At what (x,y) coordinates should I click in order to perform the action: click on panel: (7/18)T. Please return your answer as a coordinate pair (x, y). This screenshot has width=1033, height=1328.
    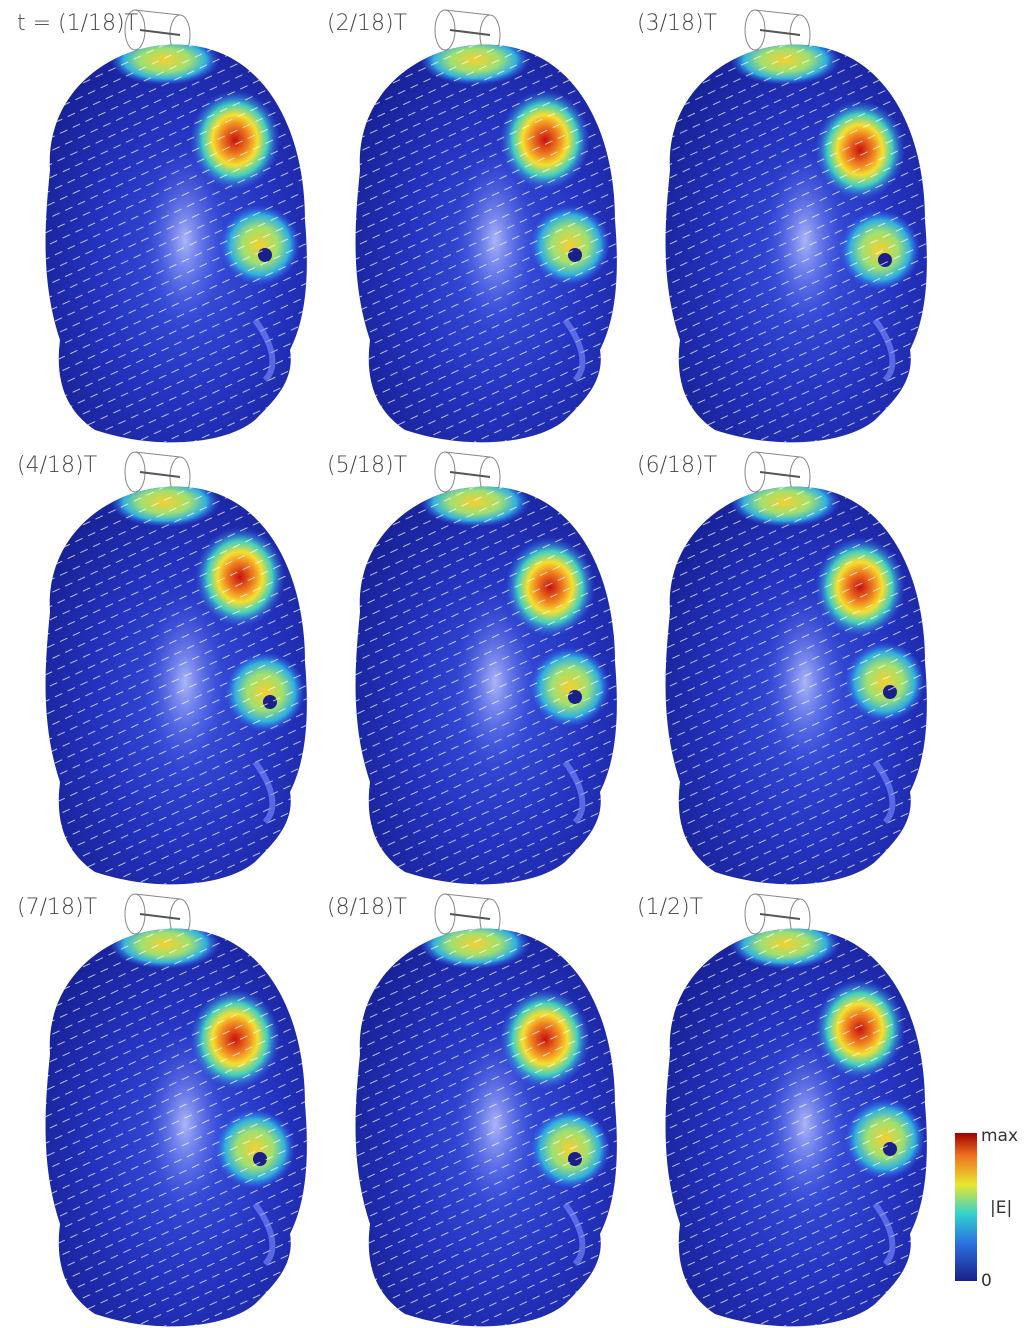
    Looking at the image, I should click on (162, 1110).